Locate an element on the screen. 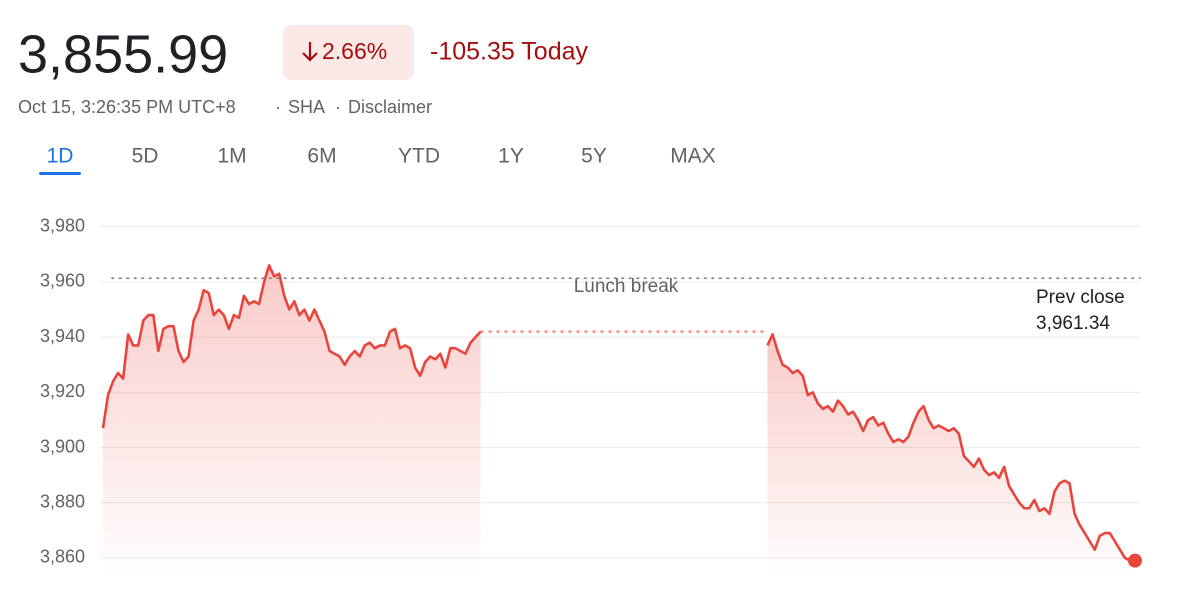 This screenshot has height=600, width=1200. down-arrow is located at coordinates (310, 52).